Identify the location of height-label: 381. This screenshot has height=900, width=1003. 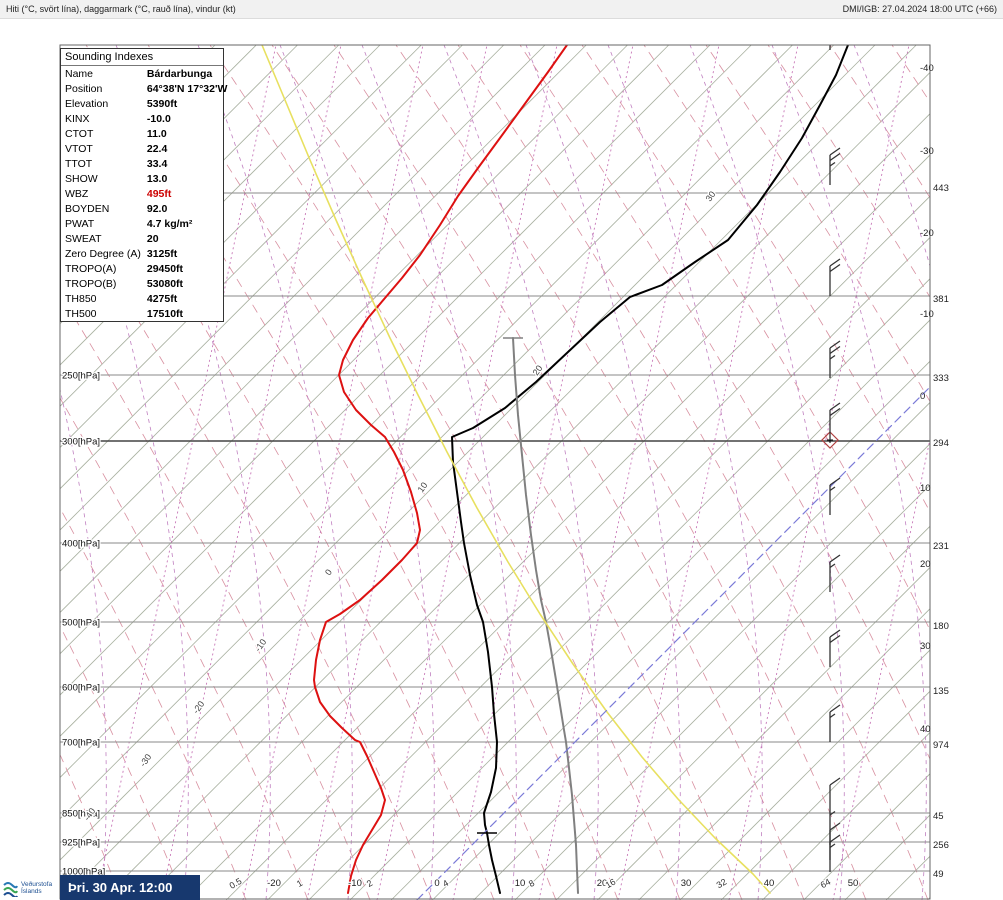
(941, 299).